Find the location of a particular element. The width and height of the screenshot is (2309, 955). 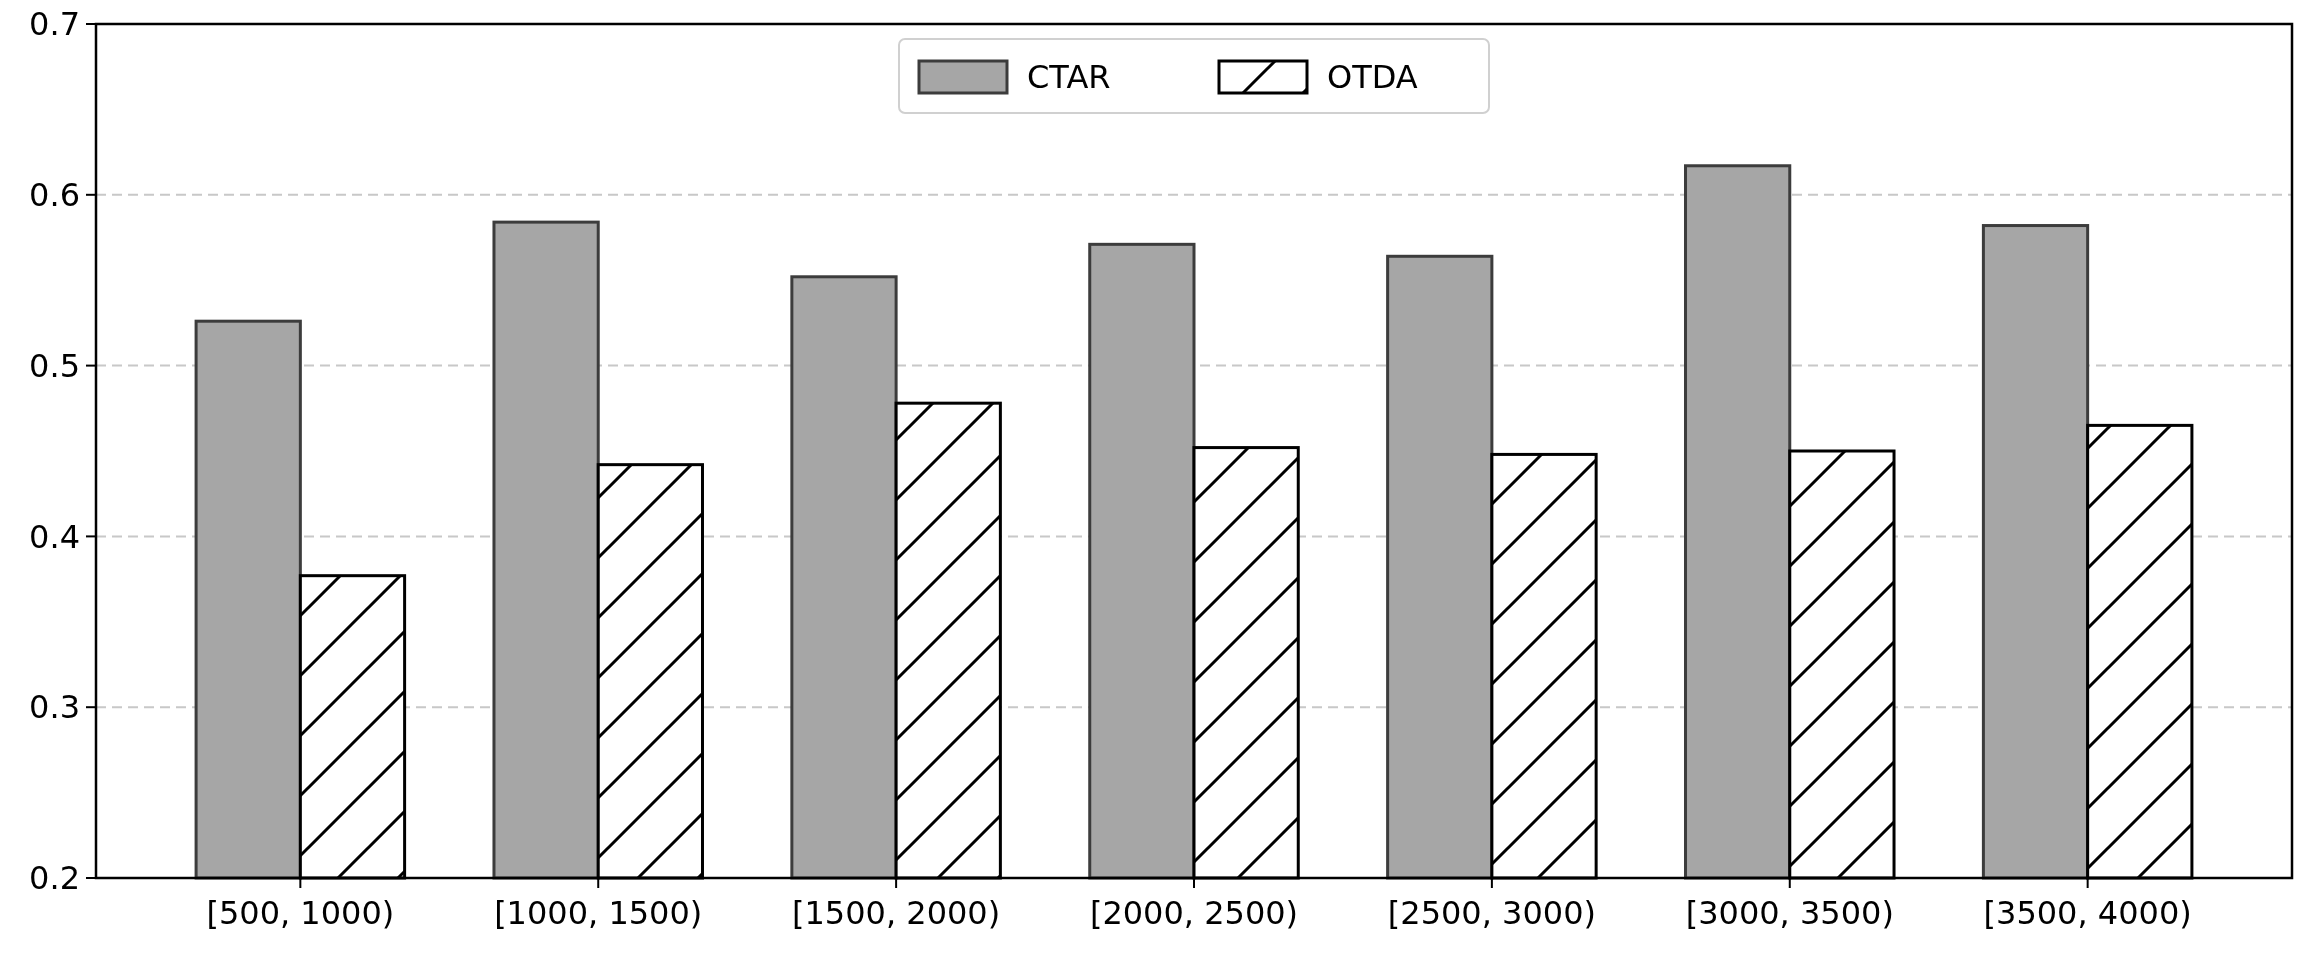

y-tick-label: 0.6 is located at coordinates (54, 195).